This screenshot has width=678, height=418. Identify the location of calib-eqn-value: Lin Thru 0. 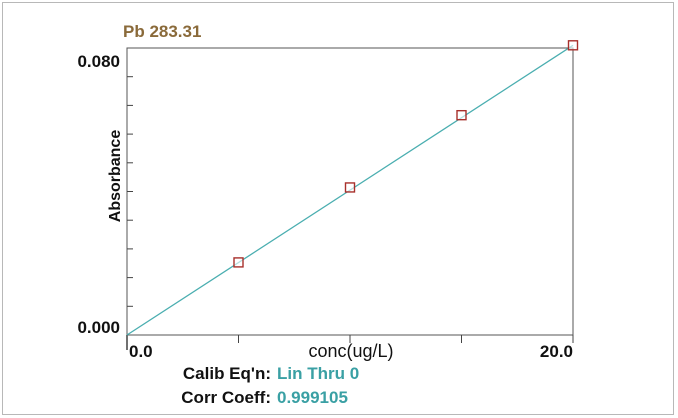
(318, 373).